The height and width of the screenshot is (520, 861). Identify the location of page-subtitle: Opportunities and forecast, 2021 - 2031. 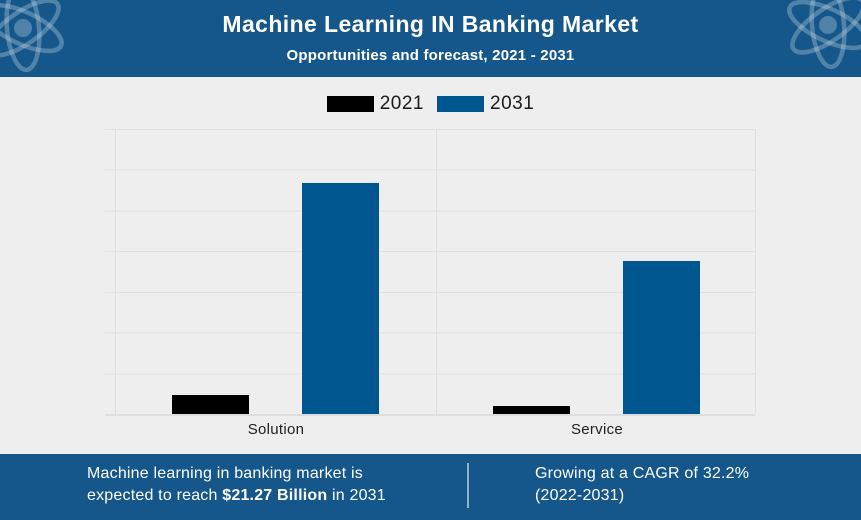
(430, 55).